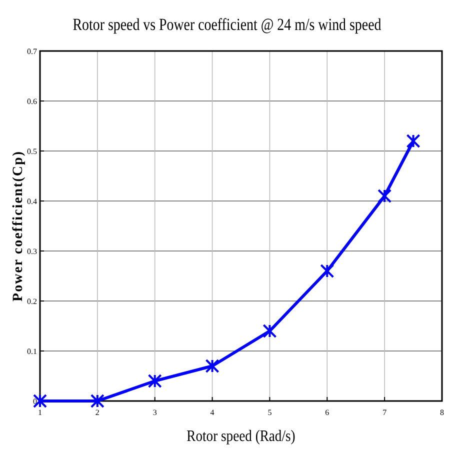 Image resolution: width=454 pixels, height=453 pixels. What do you see at coordinates (384, 412) in the screenshot?
I see `x-tick-label: 7` at bounding box center [384, 412].